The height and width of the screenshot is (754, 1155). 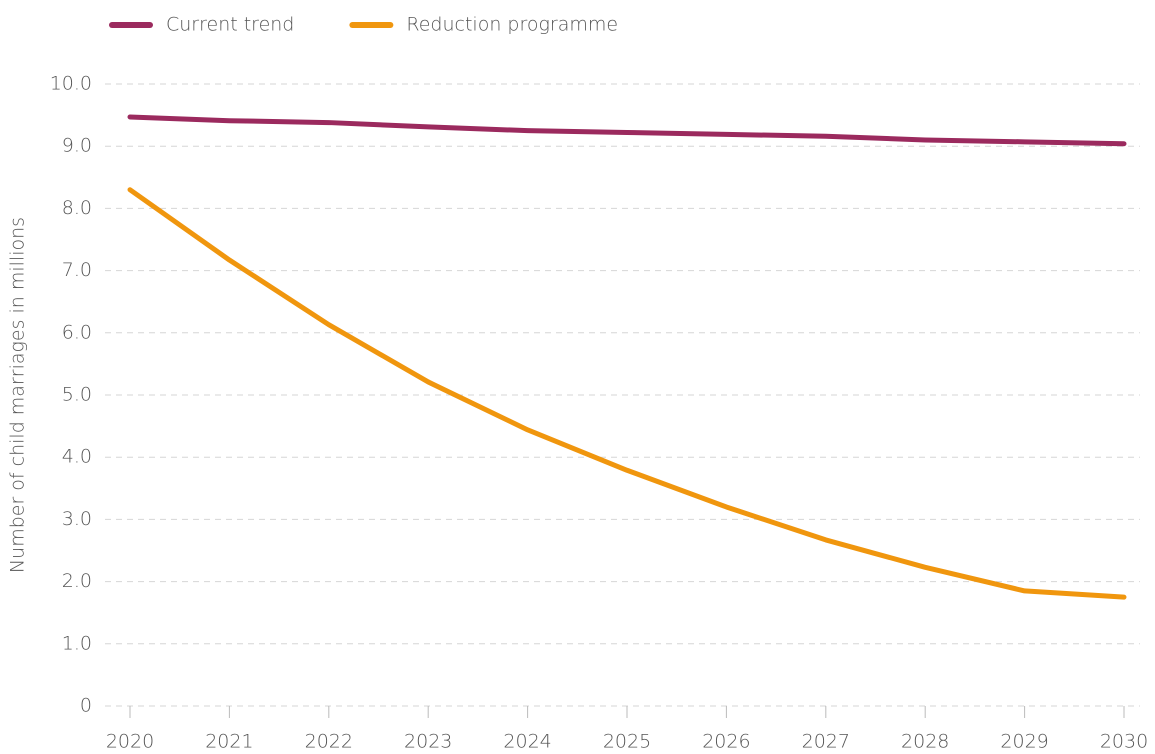 I want to click on y-tick-label: 6.0, so click(x=77, y=332).